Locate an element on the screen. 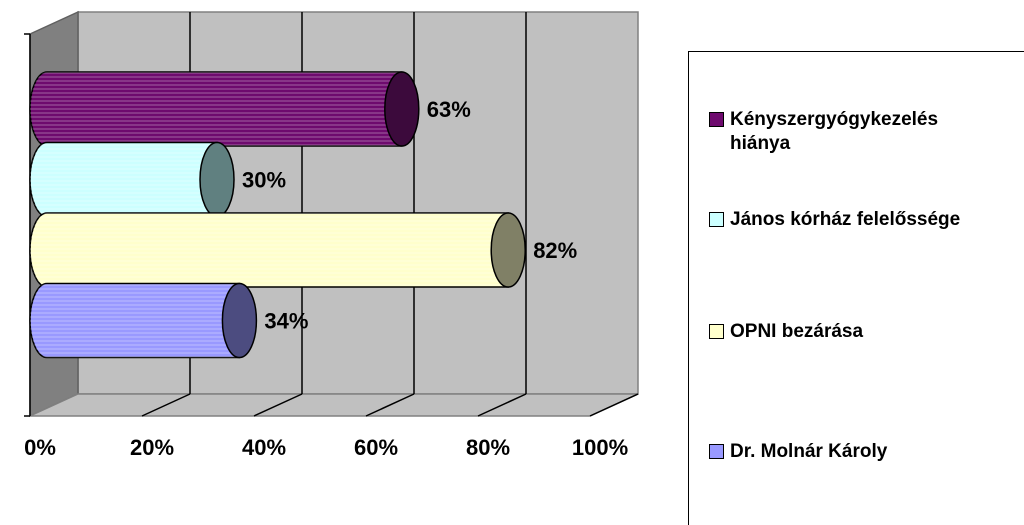 The height and width of the screenshot is (525, 1024). data-label: 63% is located at coordinates (449, 109).